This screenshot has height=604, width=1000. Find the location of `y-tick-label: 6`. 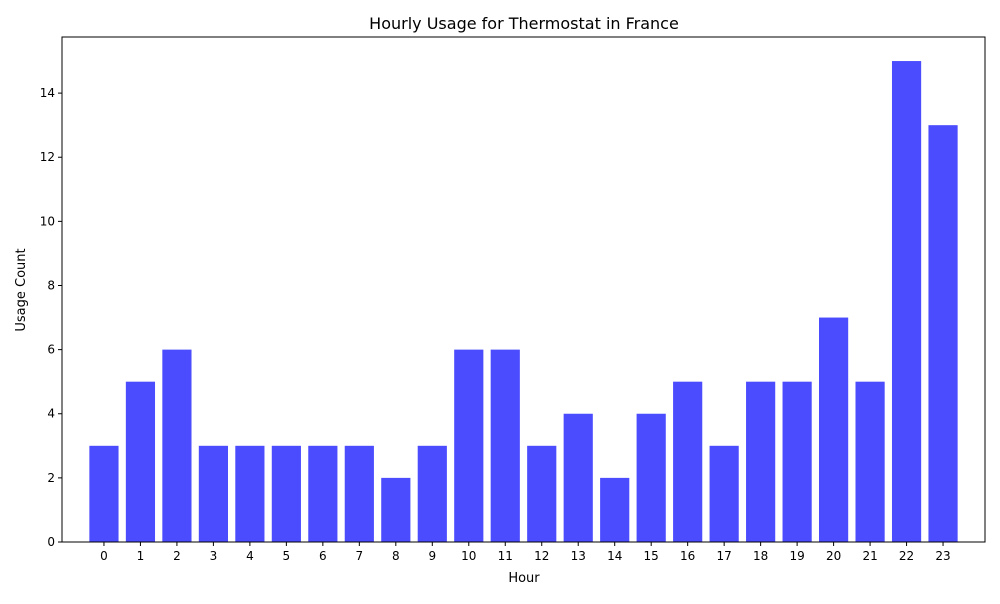

y-tick-label: 6 is located at coordinates (51, 350).